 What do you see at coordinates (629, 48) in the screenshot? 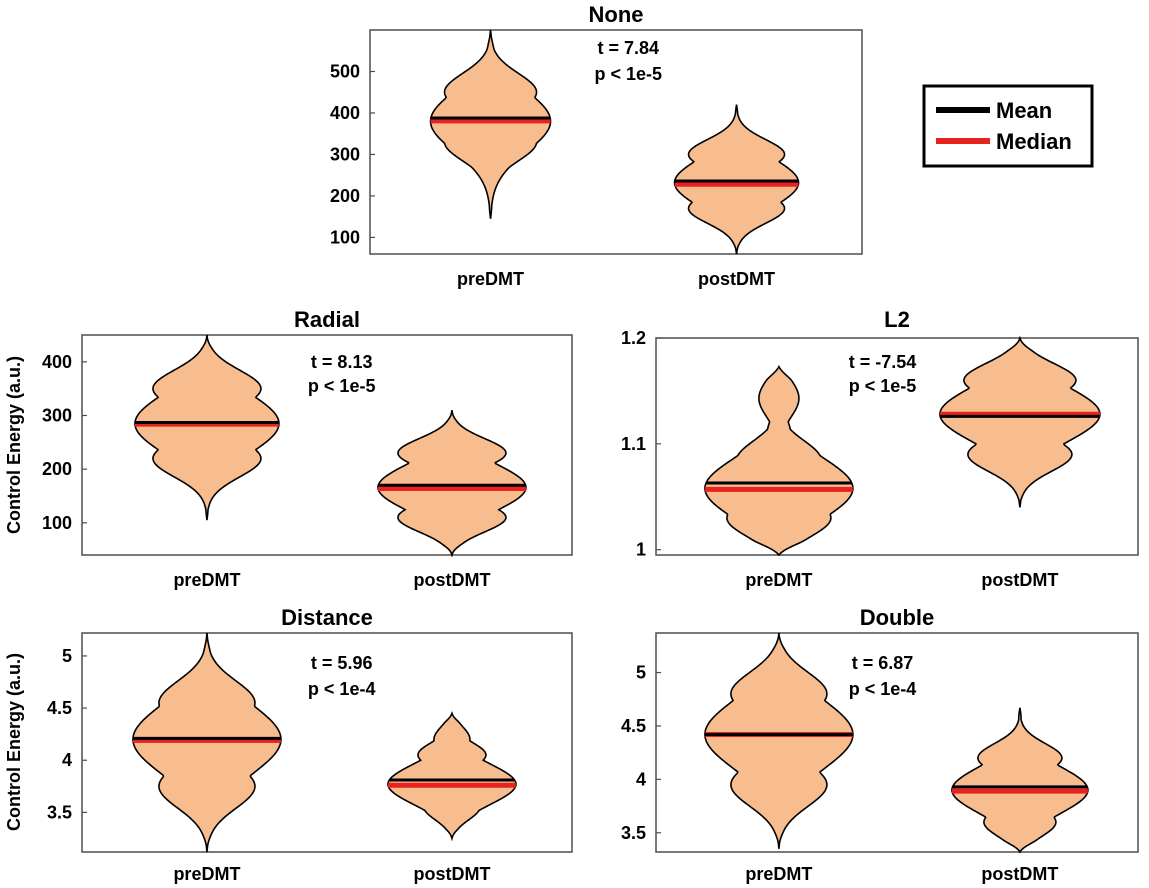
I see `t-statistic: t = 7.84` at bounding box center [629, 48].